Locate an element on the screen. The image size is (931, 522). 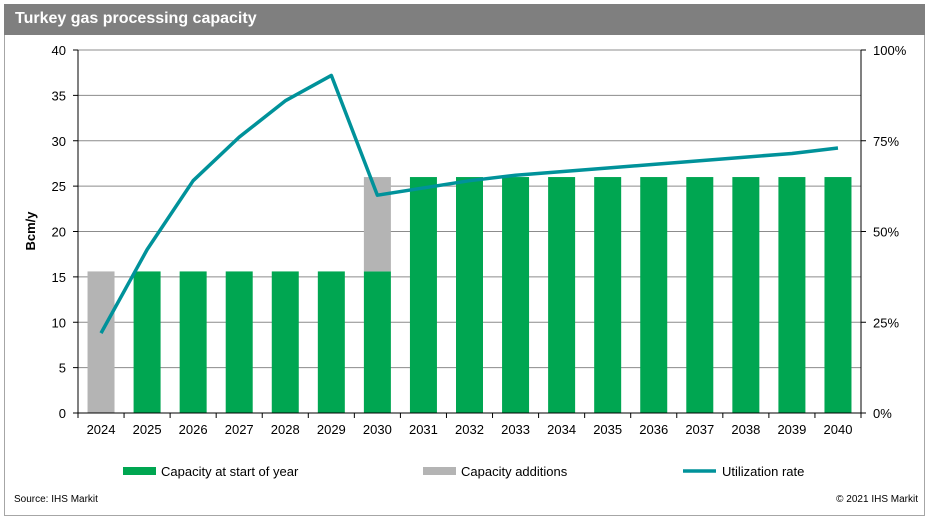
y2-tick-label: 100% is located at coordinates (890, 50).